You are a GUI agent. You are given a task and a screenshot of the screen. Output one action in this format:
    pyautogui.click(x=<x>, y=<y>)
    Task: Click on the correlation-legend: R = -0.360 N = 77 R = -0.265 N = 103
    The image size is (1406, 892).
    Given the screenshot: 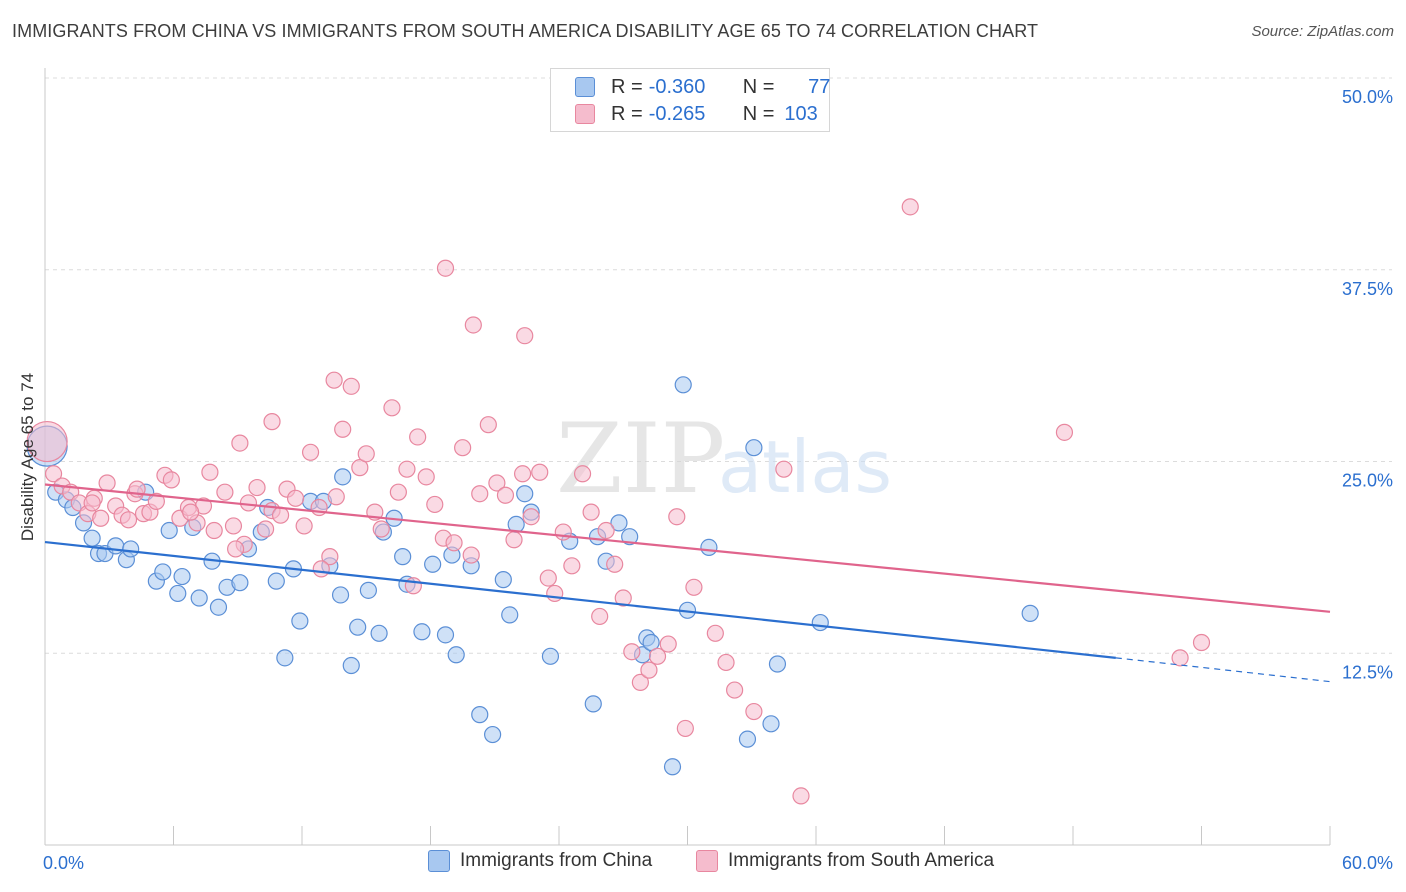 What is the action you would take?
    pyautogui.click(x=690, y=100)
    